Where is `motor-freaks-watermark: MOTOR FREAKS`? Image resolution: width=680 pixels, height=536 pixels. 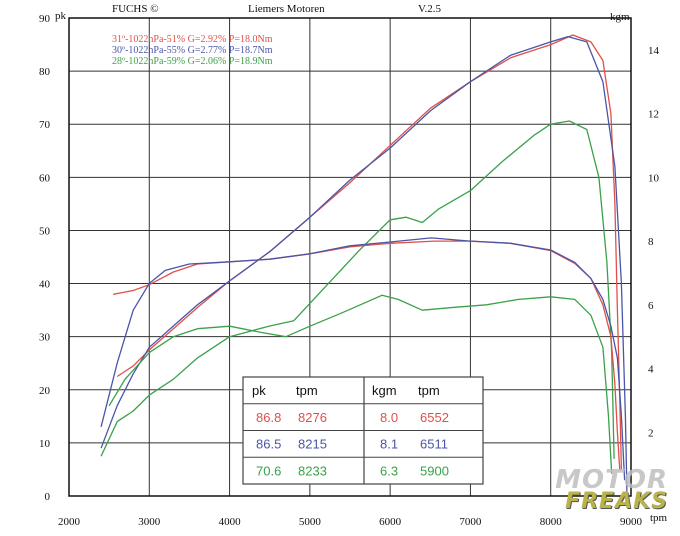 motor-freaks-watermark: MOTOR FREAKS is located at coordinates (611, 495).